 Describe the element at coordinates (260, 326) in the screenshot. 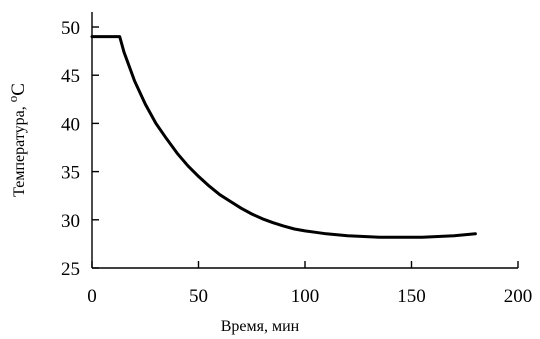

I see `x-axis-label: Время, мин` at that location.